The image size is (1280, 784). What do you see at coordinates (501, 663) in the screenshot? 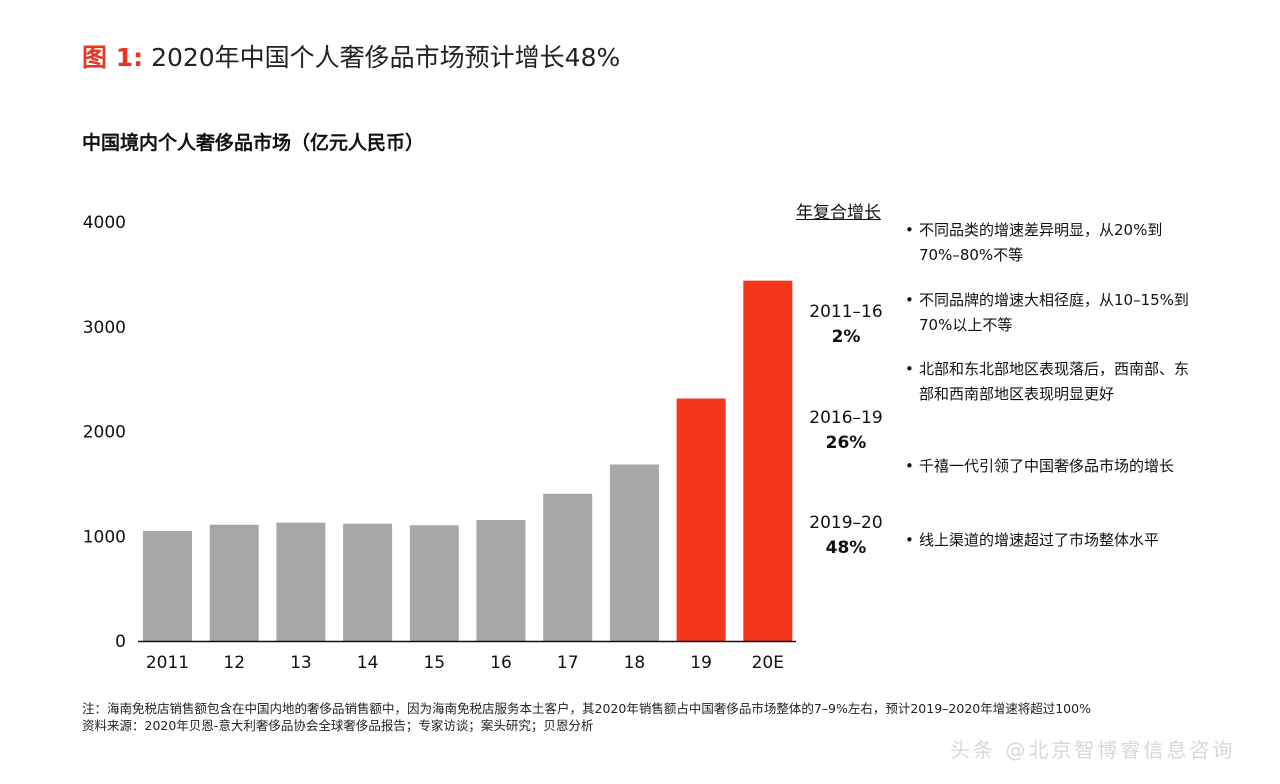
I see `x-tick-label: 16` at bounding box center [501, 663].